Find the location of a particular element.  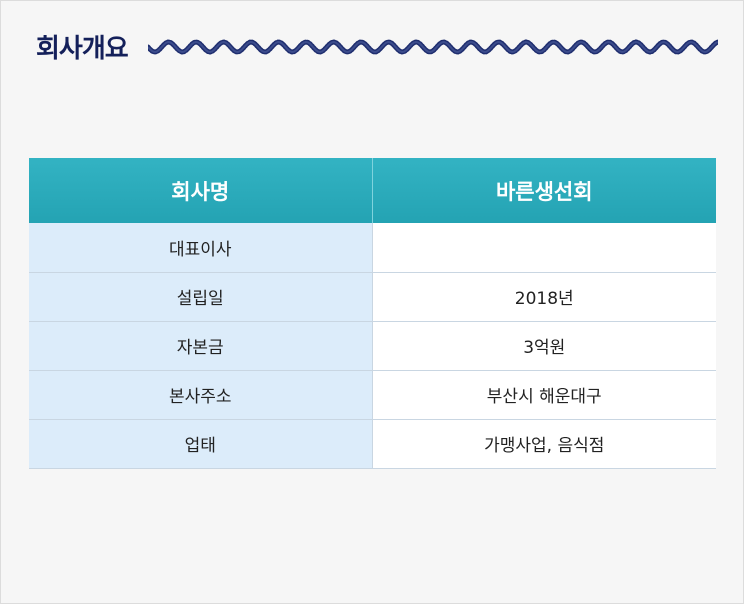

table-row: 본사주소 부산시 해운대구 is located at coordinates (372, 395).